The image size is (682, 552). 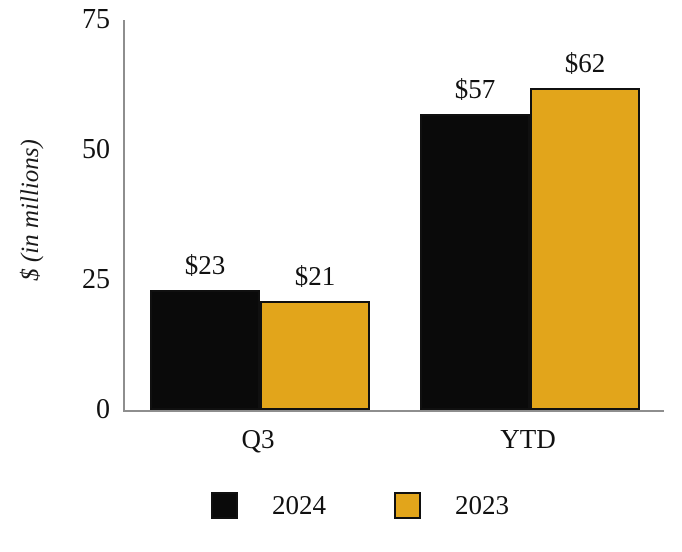 What do you see at coordinates (96, 149) in the screenshot?
I see `y-tick-label: 50` at bounding box center [96, 149].